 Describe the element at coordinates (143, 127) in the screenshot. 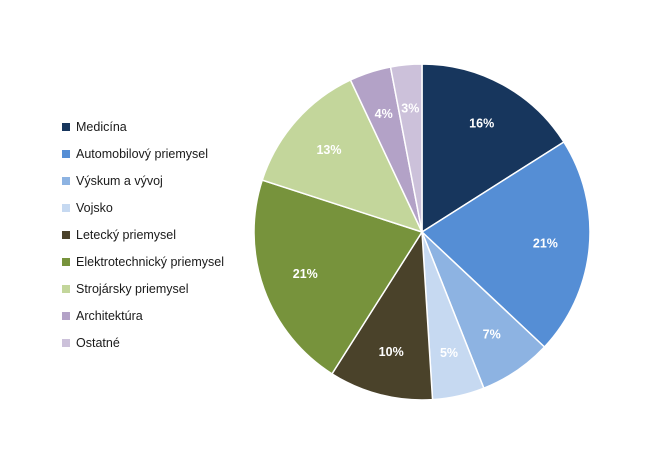

I see `legend-item-medicina: Medicína` at that location.